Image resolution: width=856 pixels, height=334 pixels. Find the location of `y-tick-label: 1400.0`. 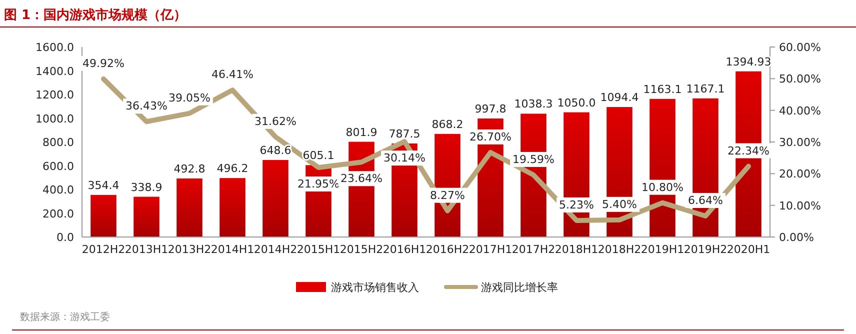

y-tick-label: 1400.0 is located at coordinates (55, 71).